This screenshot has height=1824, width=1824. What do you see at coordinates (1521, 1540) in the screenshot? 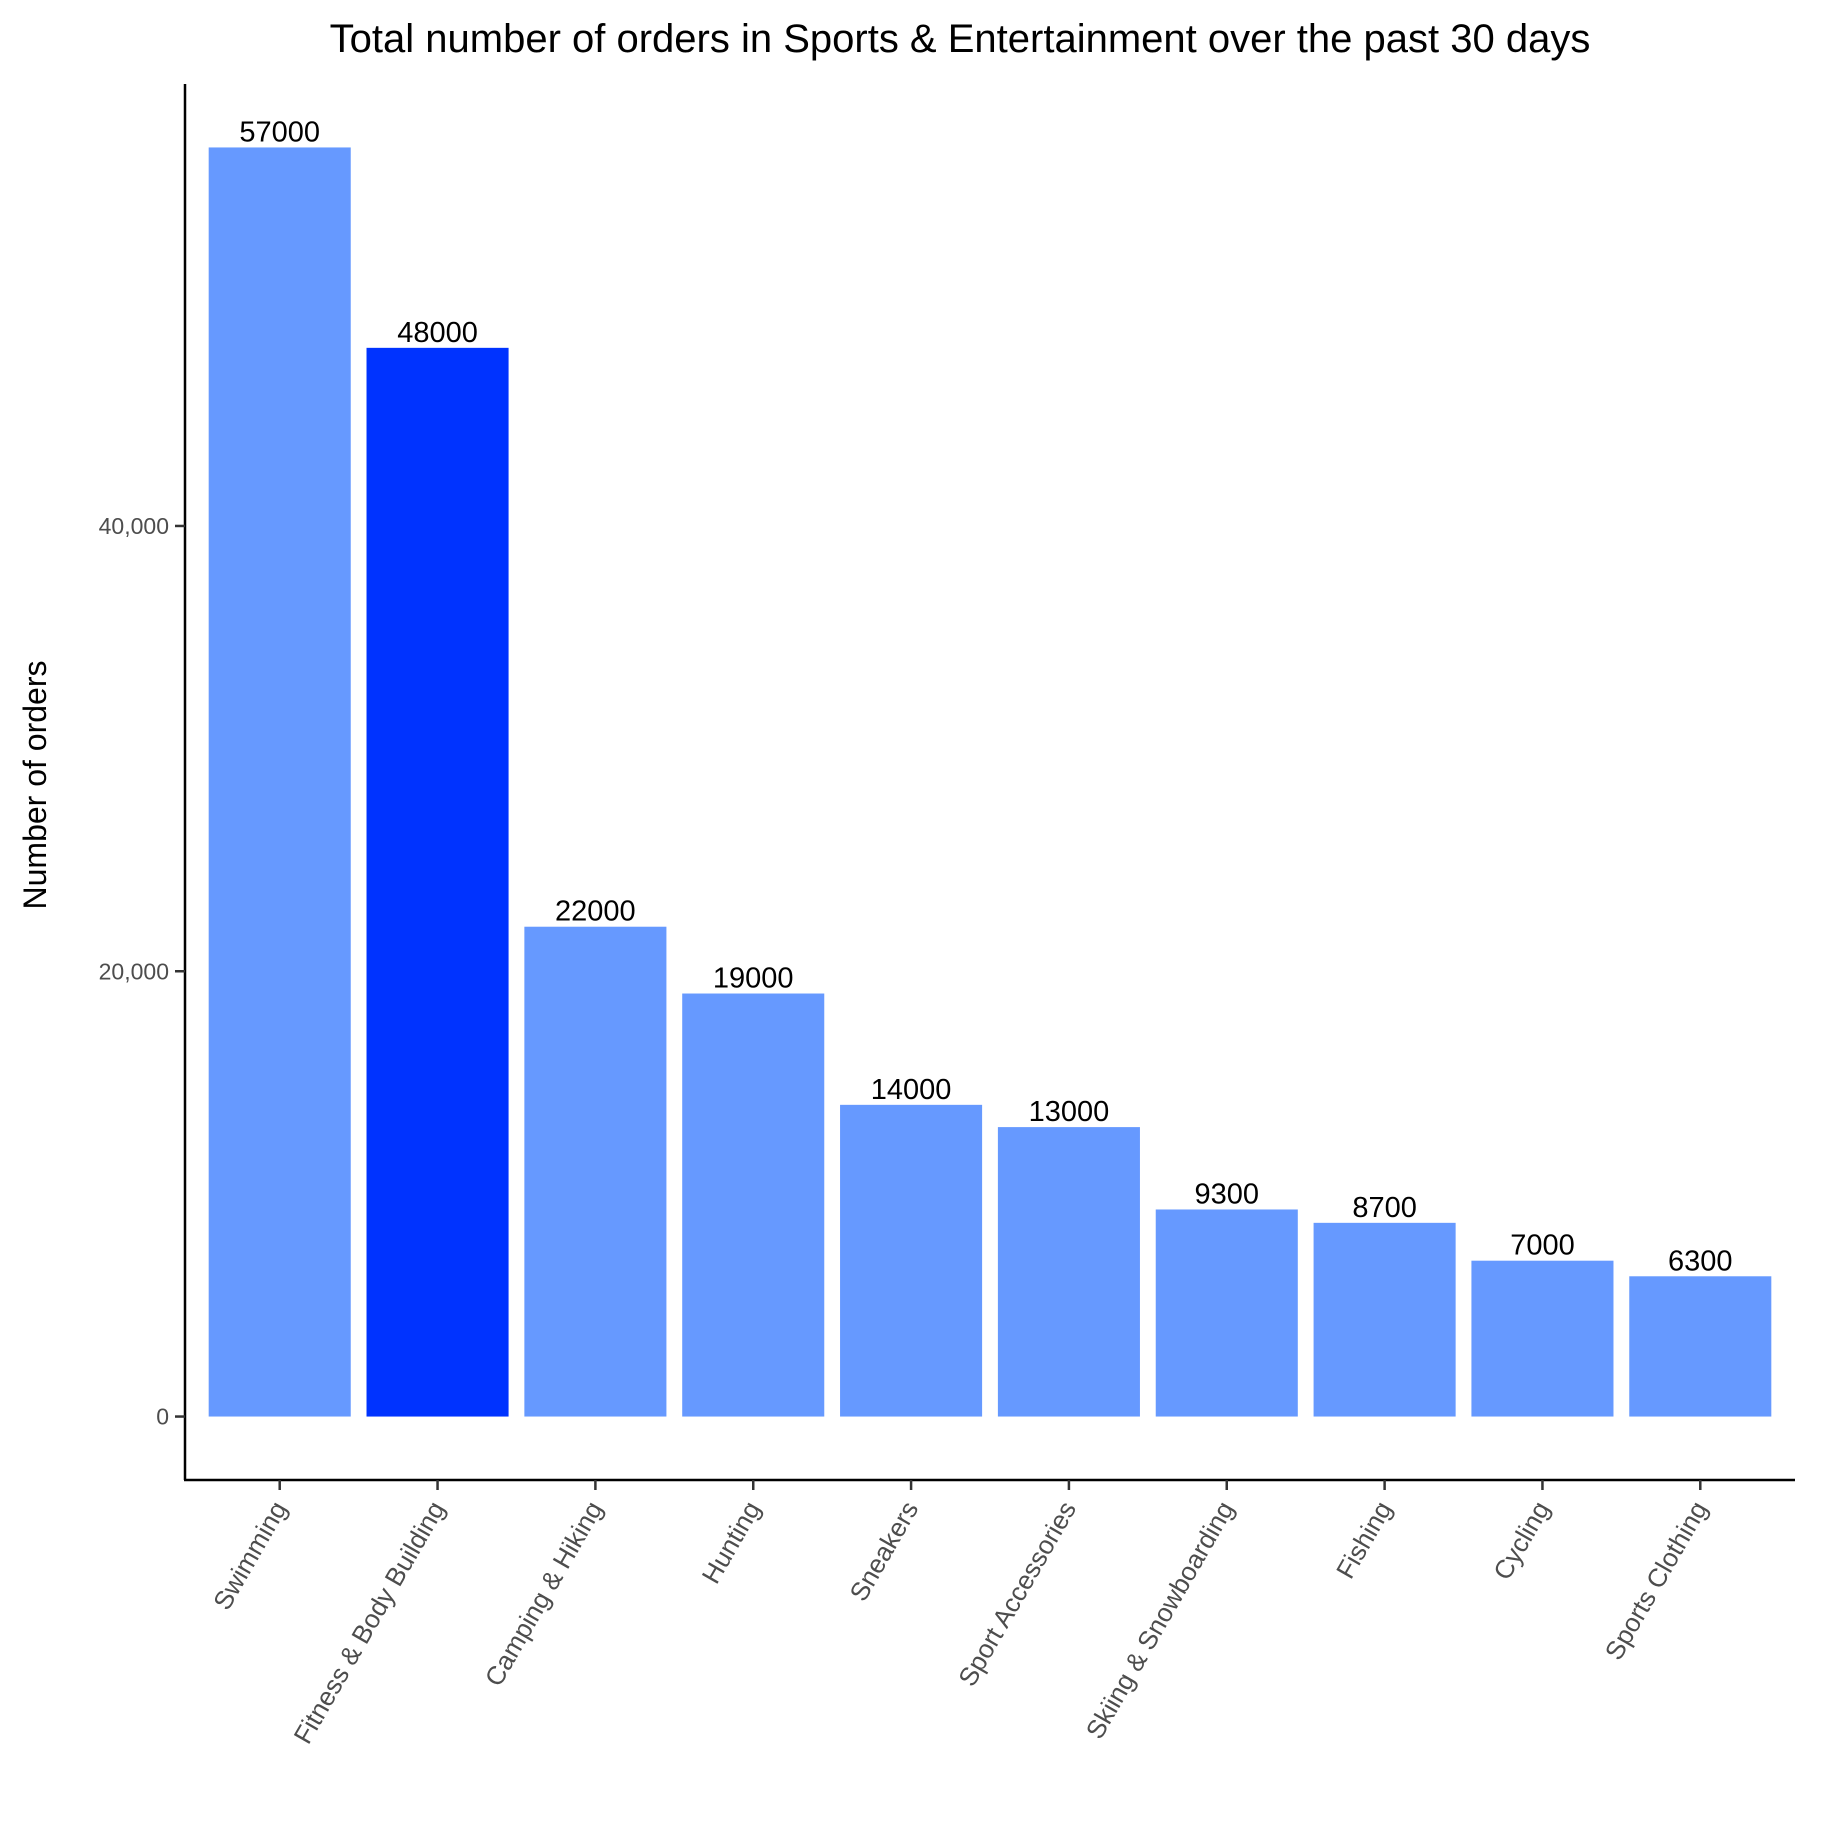
I see `x-tick-label-8: Cycling` at bounding box center [1521, 1540].